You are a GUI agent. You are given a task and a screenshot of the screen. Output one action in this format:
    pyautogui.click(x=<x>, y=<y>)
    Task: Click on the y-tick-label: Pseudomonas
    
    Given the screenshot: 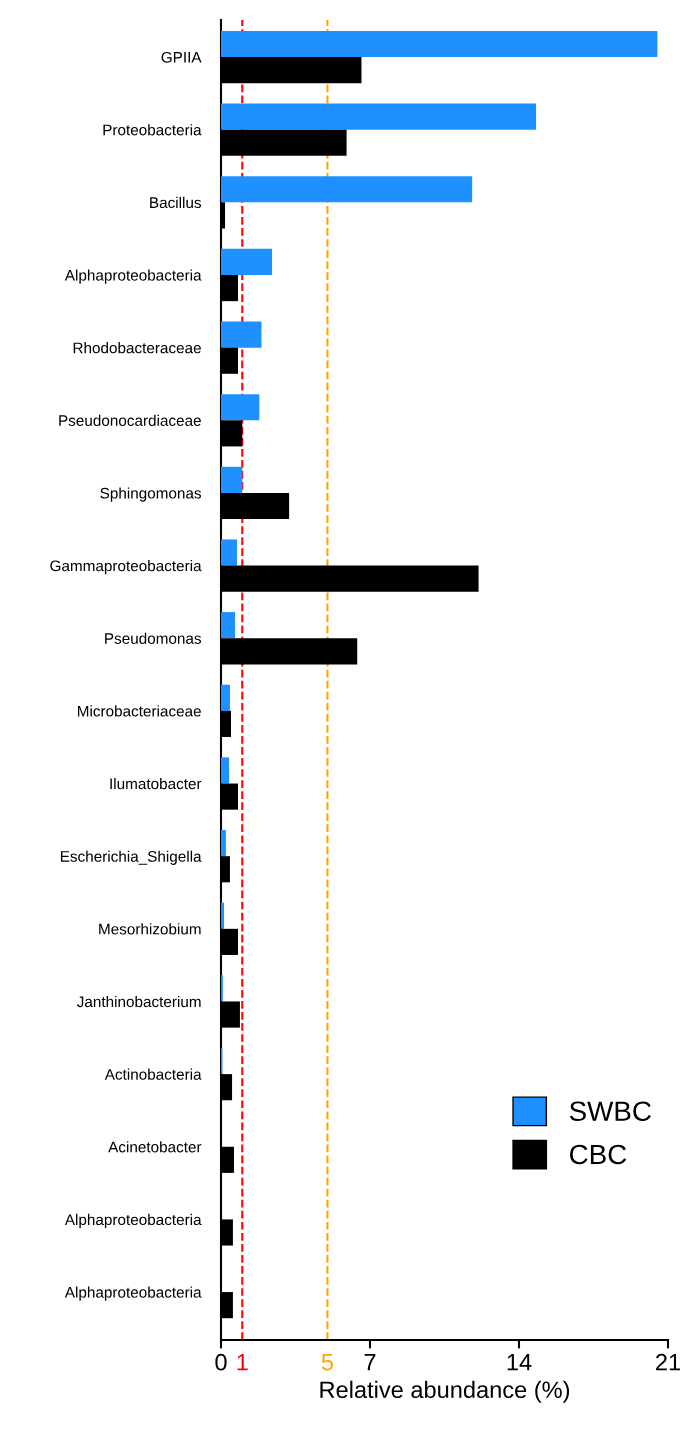 What is the action you would take?
    pyautogui.click(x=153, y=638)
    